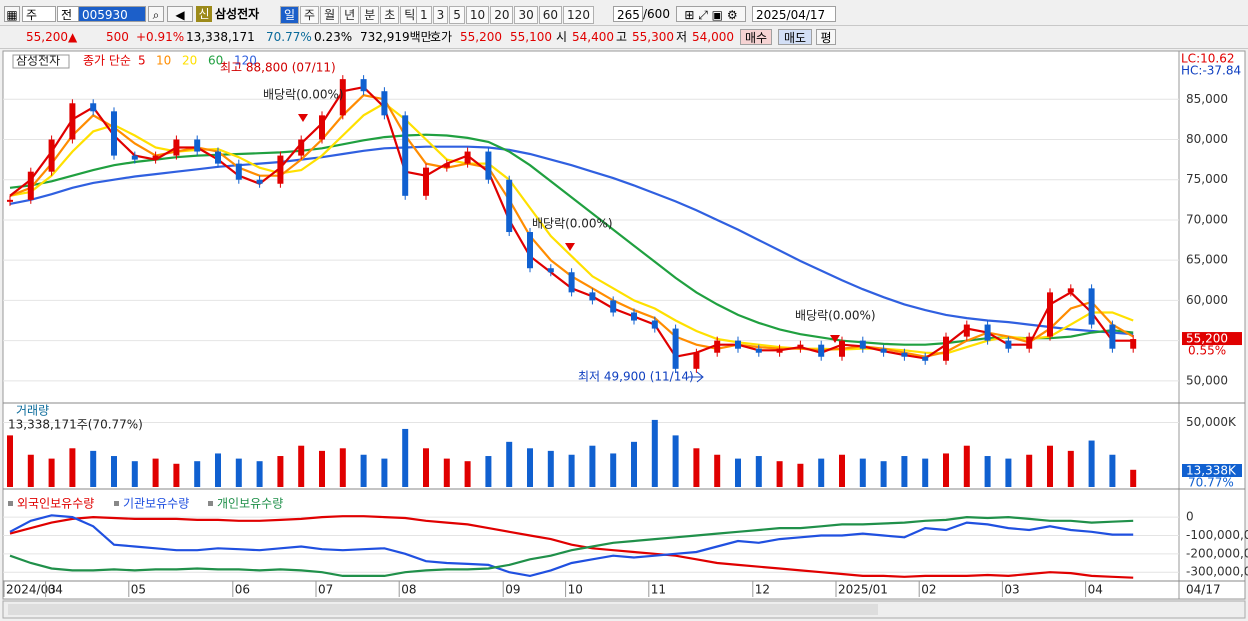 The height and width of the screenshot is (621, 1248). Describe the element at coordinates (55, 504) in the screenshot. I see `legend-entry: 외국인보유수량` at that location.